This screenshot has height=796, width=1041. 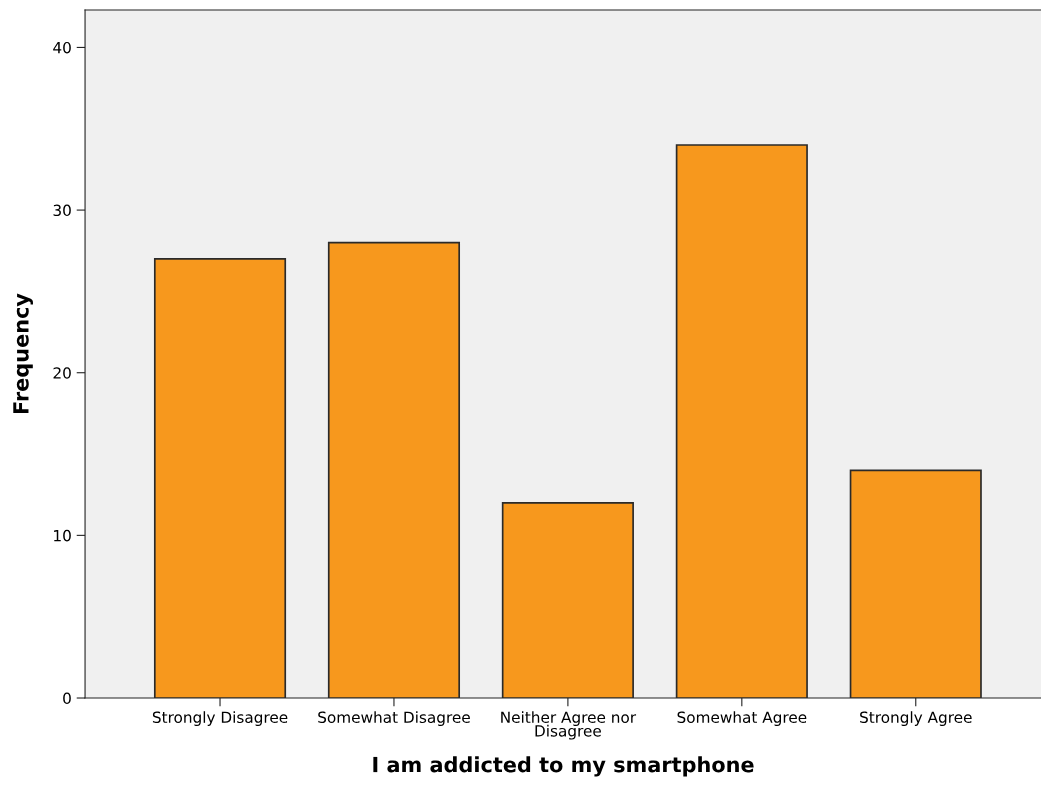 What do you see at coordinates (62, 47) in the screenshot?
I see `y-tick-label: 40` at bounding box center [62, 47].